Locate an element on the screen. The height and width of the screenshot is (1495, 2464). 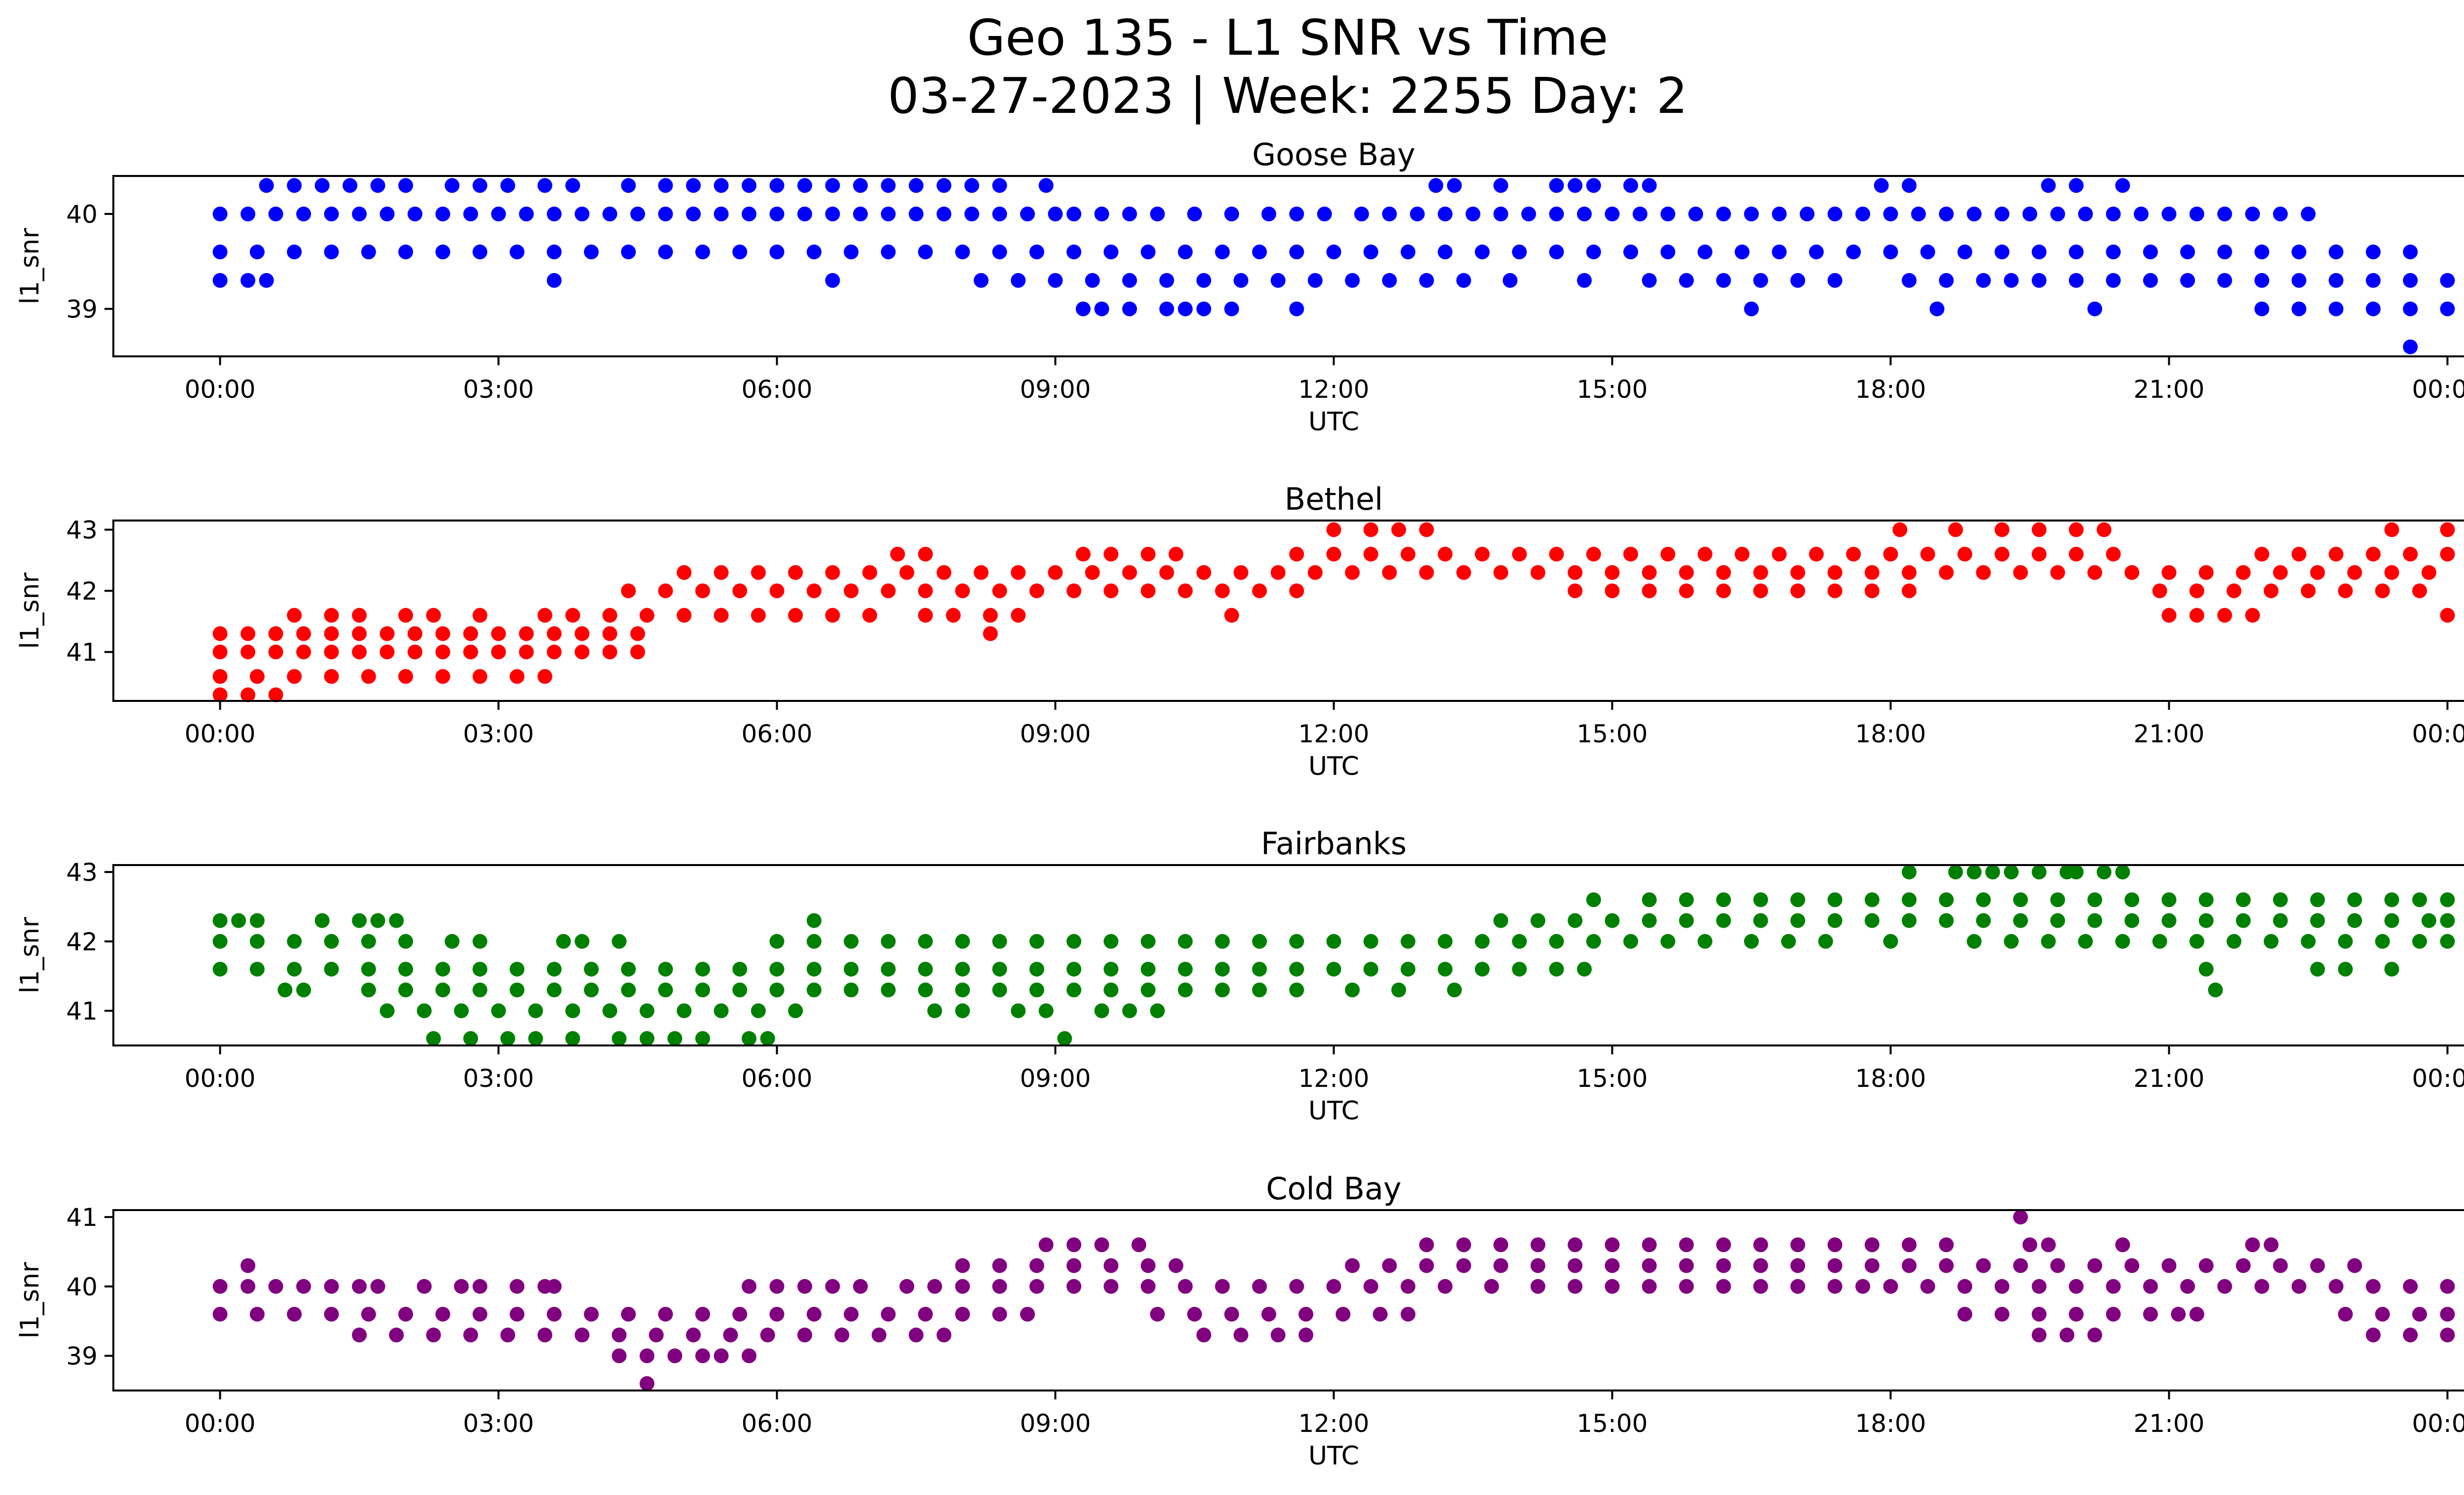
x-tick-label: 15:00 is located at coordinates (1611, 734).